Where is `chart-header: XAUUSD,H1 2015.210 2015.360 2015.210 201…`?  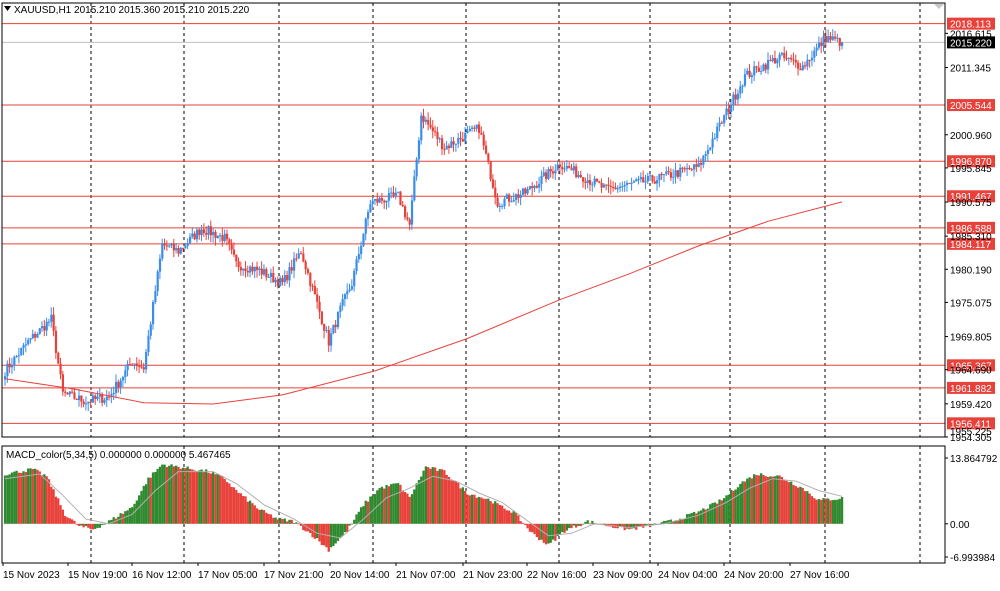 chart-header: XAUUSD,H1 2015.210 2015.360 2015.210 201… is located at coordinates (127, 10).